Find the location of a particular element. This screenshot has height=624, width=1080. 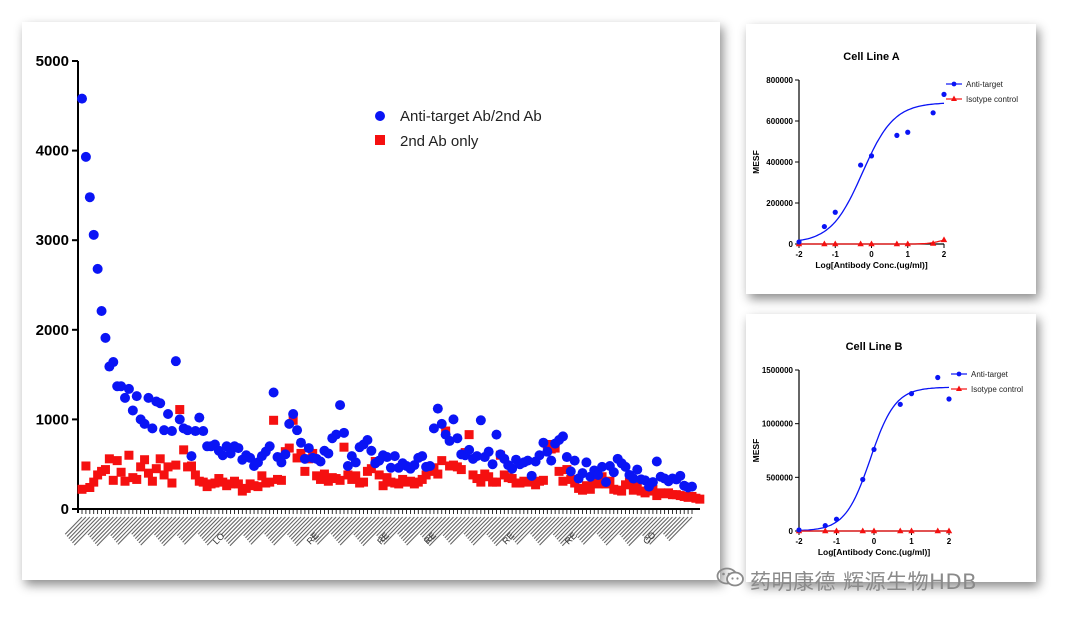

y-tick-label: 1000 is located at coordinates (52, 419).